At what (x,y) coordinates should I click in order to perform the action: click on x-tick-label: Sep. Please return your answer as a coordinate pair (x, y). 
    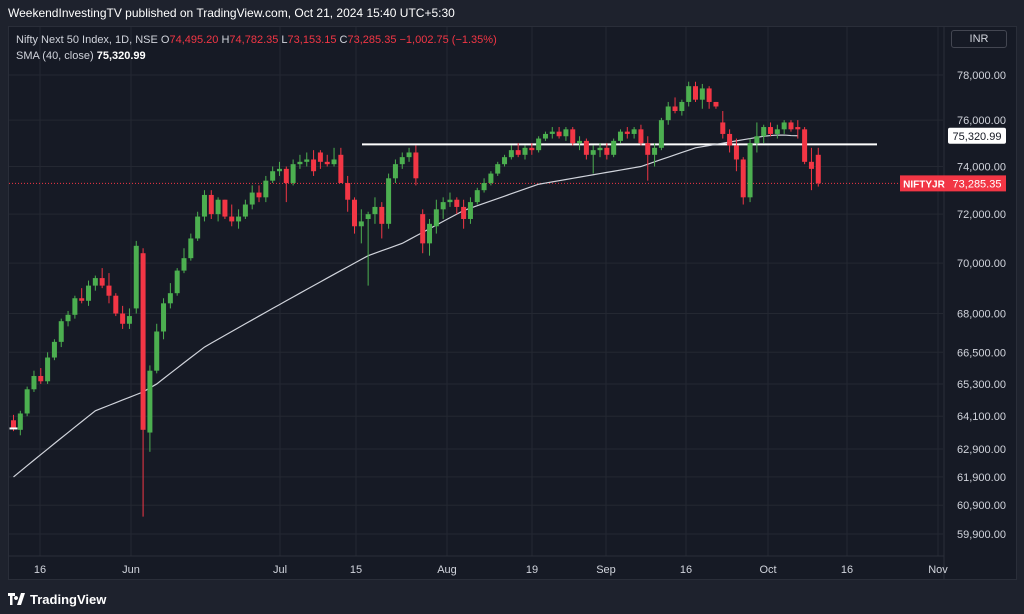
    Looking at the image, I should click on (606, 570).